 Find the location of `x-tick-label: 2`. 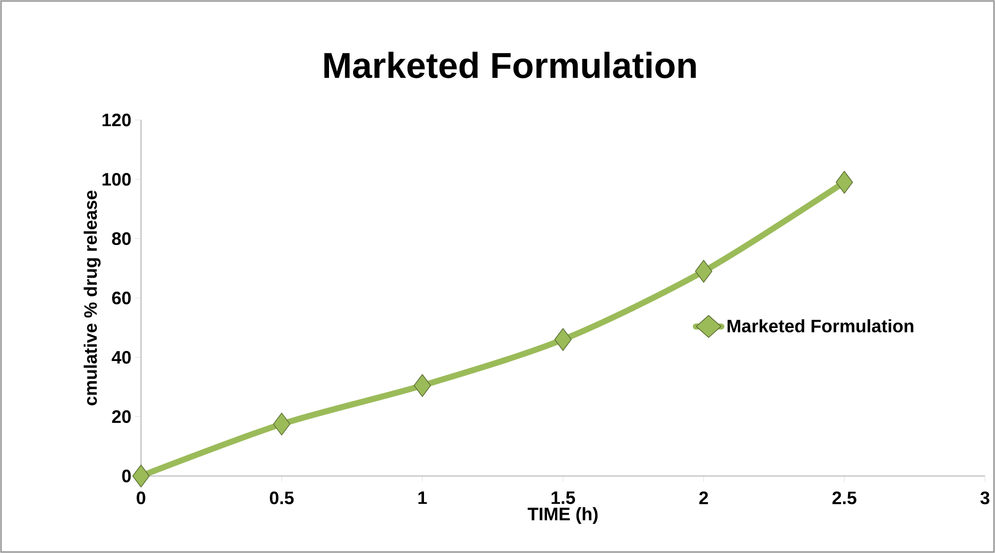

x-tick-label: 2 is located at coordinates (703, 498).